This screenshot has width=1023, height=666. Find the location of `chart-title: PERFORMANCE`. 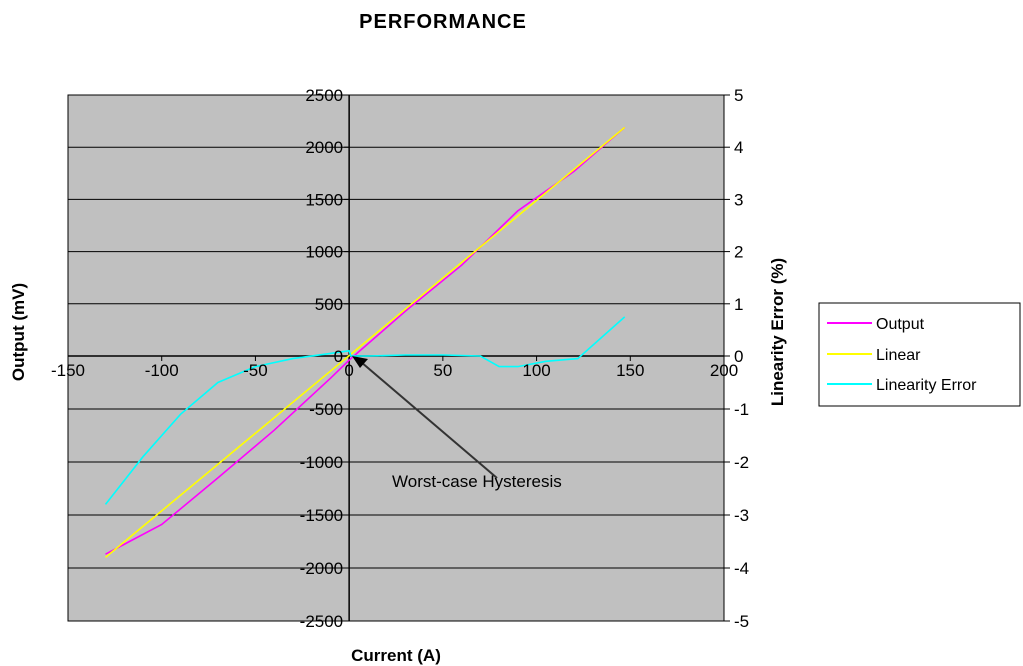

chart-title: PERFORMANCE is located at coordinates (443, 22).